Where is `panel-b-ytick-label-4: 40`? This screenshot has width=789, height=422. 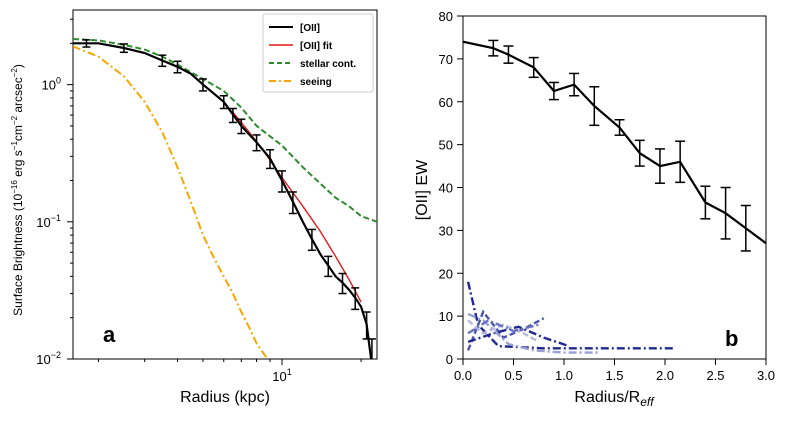
panel-b-ytick-label-4: 40 is located at coordinates (446, 188).